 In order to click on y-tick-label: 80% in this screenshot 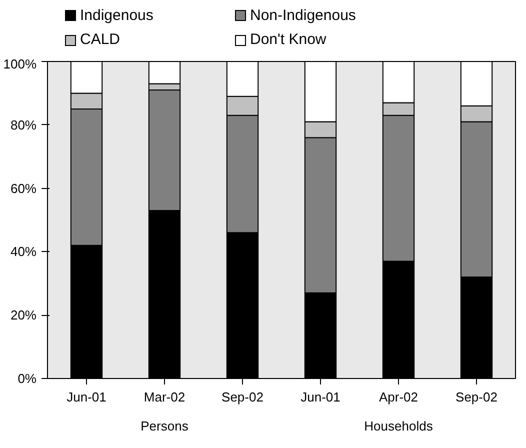, I will do `click(23, 124)`.